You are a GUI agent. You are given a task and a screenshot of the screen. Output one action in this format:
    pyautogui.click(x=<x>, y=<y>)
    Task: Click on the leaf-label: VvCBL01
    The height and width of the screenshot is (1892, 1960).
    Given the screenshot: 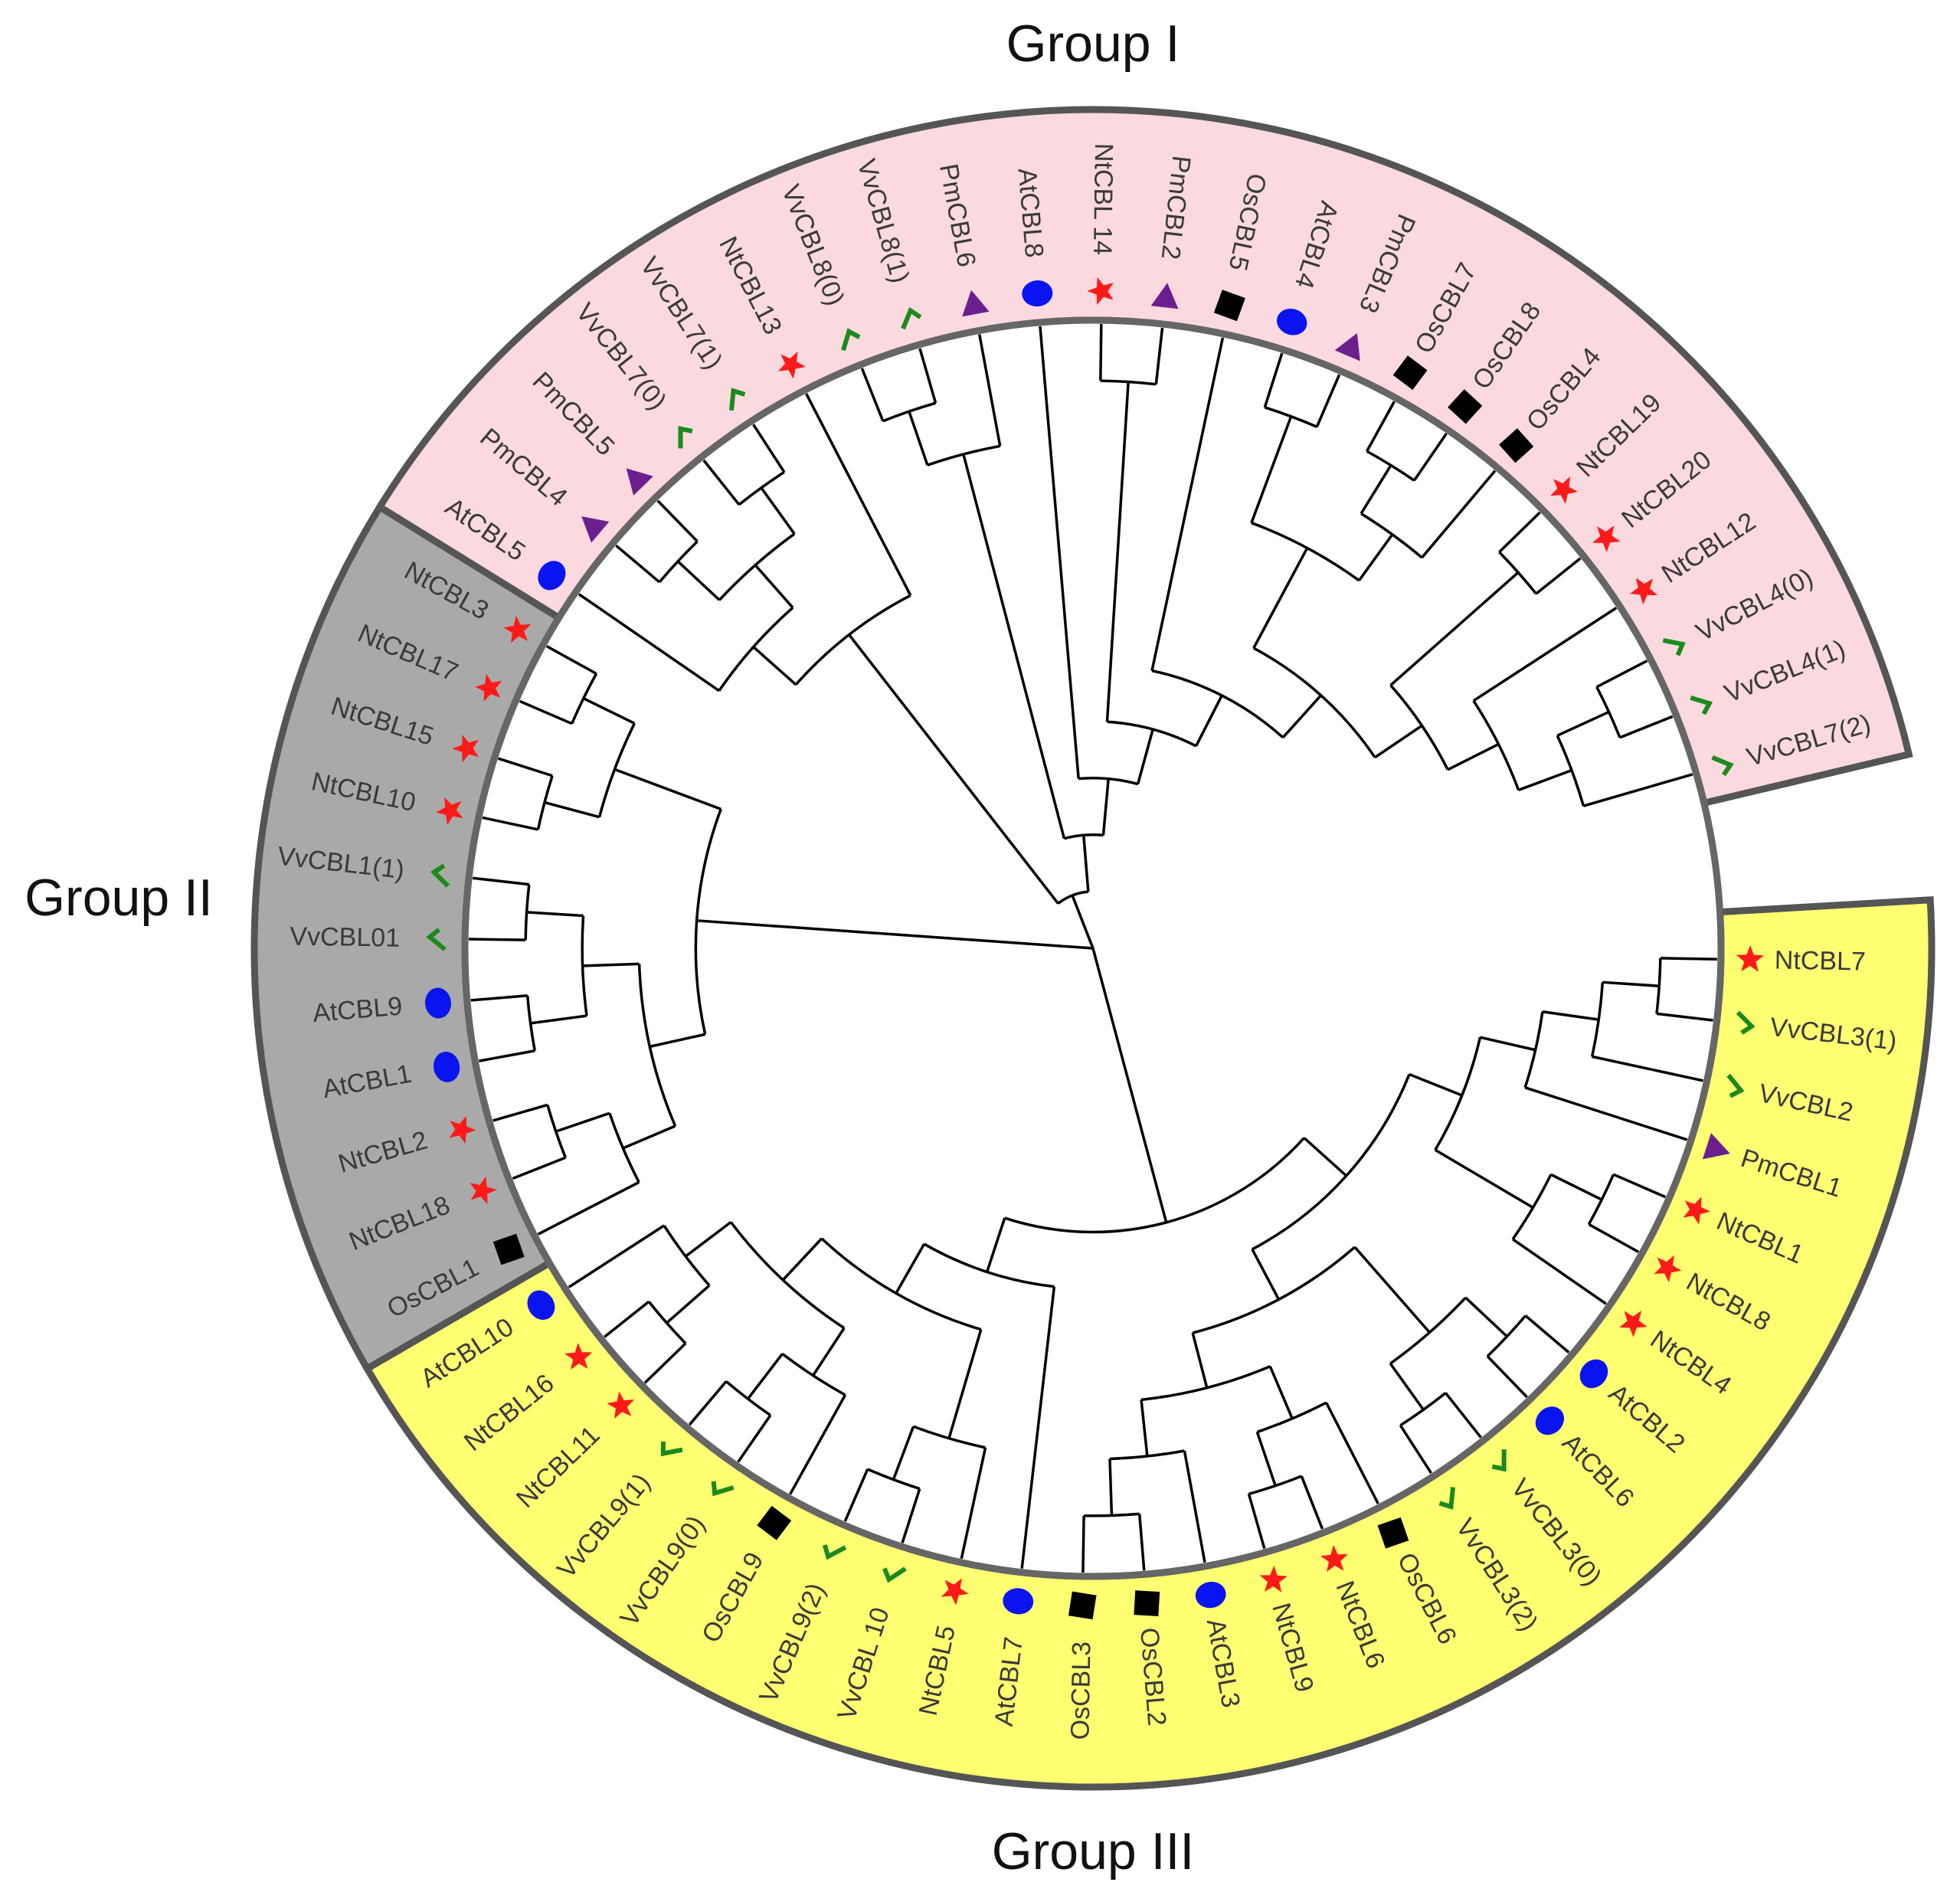 What is the action you would take?
    pyautogui.click(x=345, y=937)
    